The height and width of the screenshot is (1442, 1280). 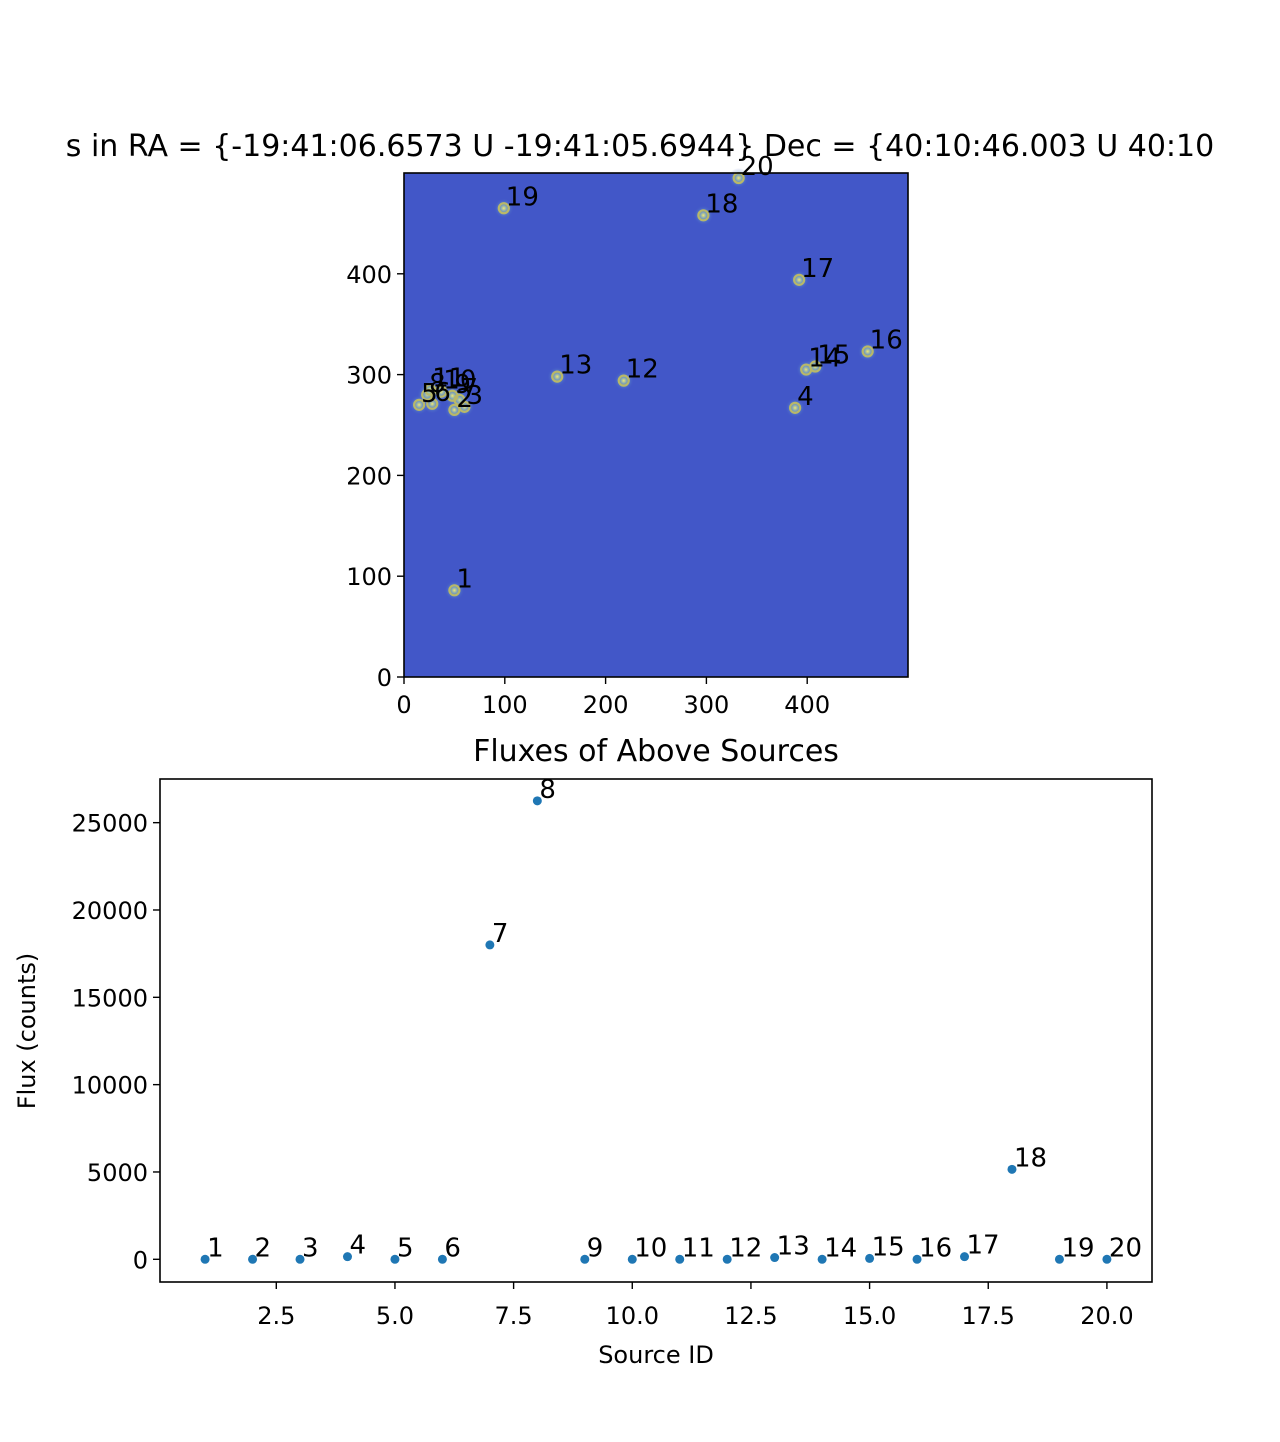 I want to click on flux-point-label: 3, so click(x=310, y=1248).